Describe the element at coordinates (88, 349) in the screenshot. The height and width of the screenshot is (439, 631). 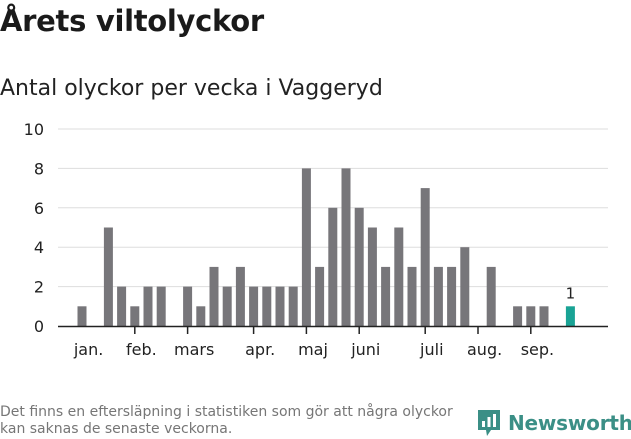
I see `x-tick-label: jan.` at that location.